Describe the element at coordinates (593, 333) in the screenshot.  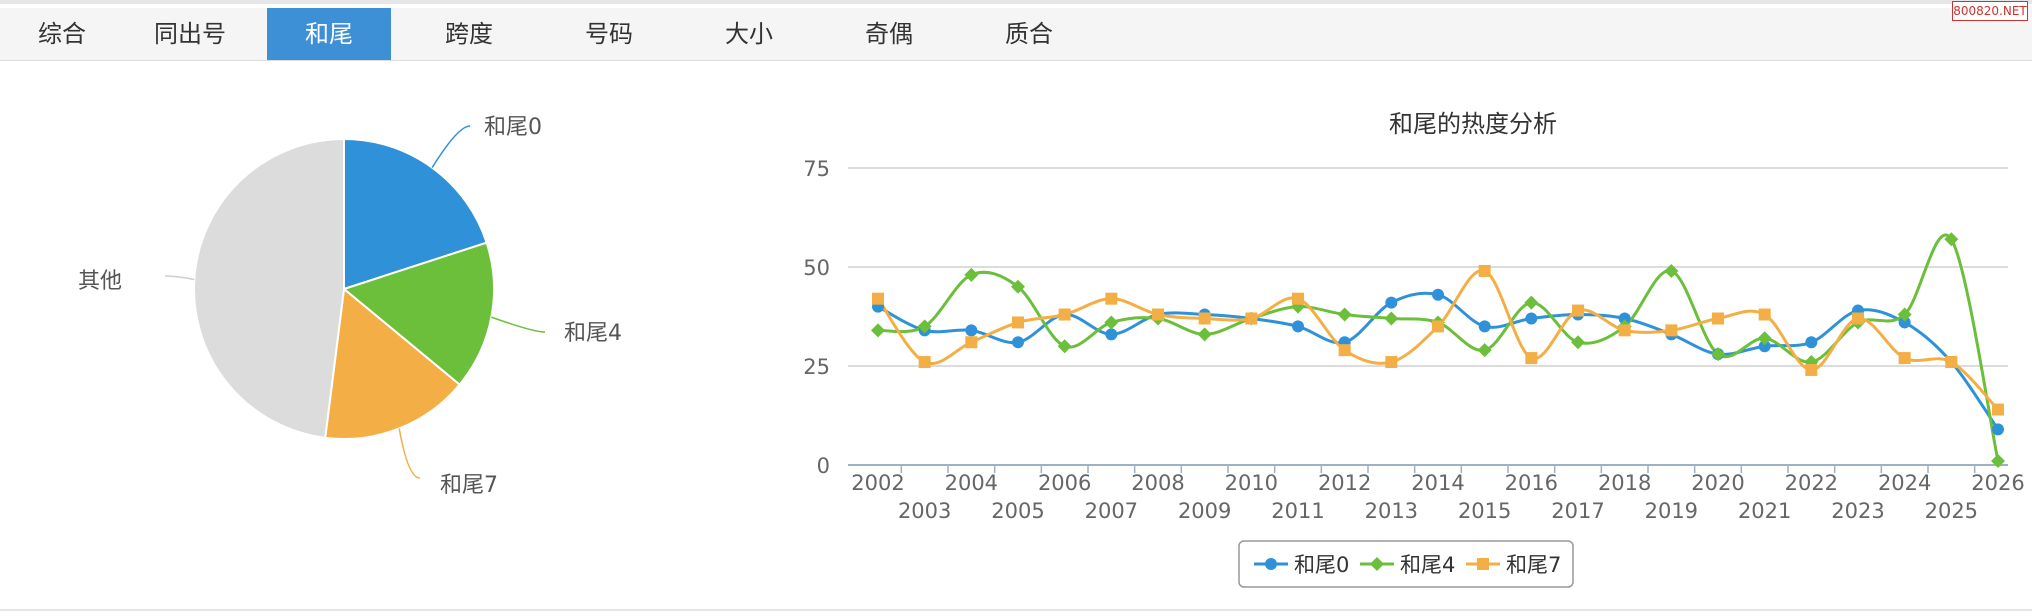
I see `pie-label: 和尾4` at that location.